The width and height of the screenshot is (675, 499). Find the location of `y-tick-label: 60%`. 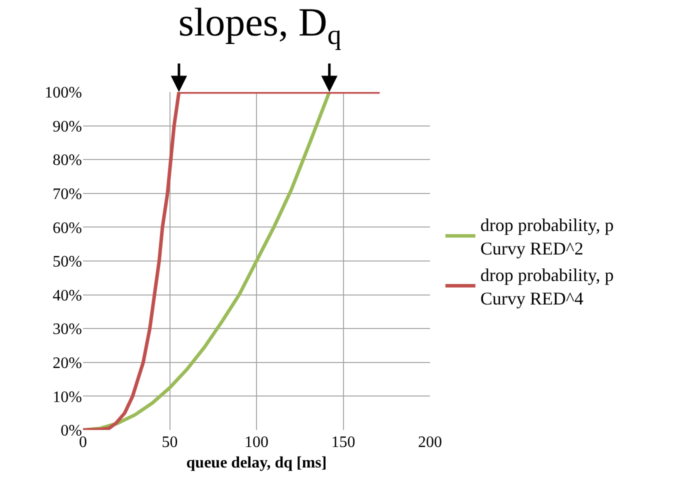

y-tick-label: 60% is located at coordinates (67, 228).